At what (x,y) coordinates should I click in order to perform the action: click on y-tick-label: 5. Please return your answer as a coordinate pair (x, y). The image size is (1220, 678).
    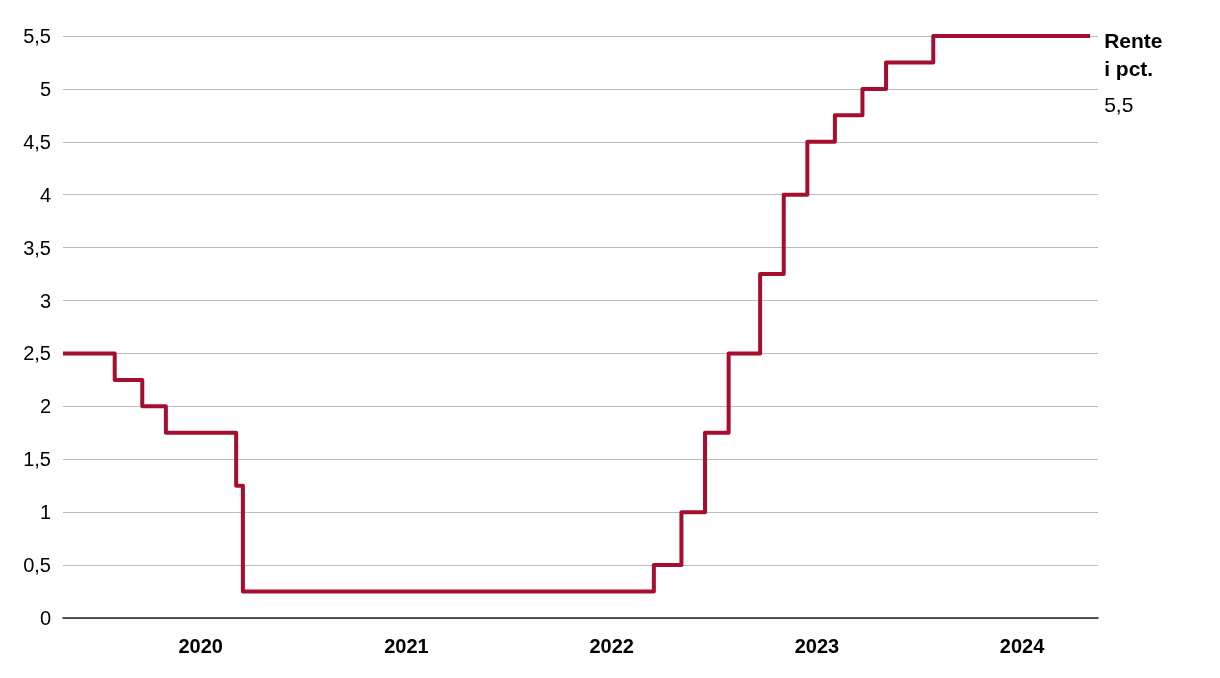
    Looking at the image, I should click on (45, 88).